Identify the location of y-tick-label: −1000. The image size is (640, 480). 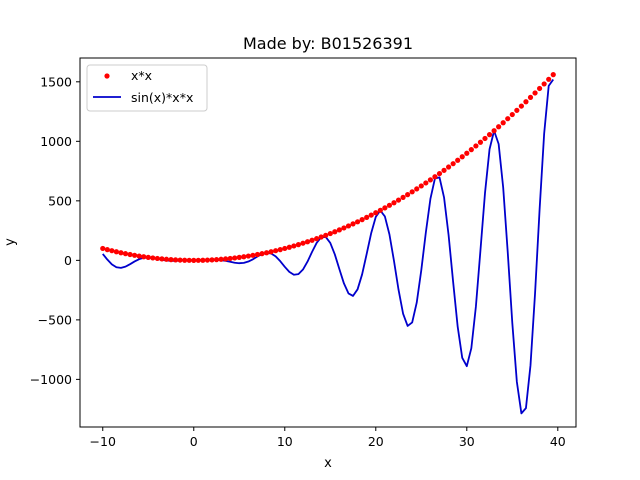
(51, 379).